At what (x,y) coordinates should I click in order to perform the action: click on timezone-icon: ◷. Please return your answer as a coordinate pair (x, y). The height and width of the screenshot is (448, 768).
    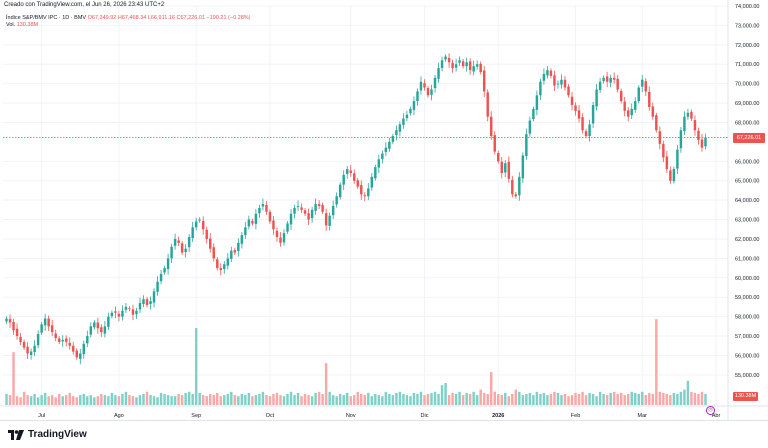
    Looking at the image, I should click on (710, 410).